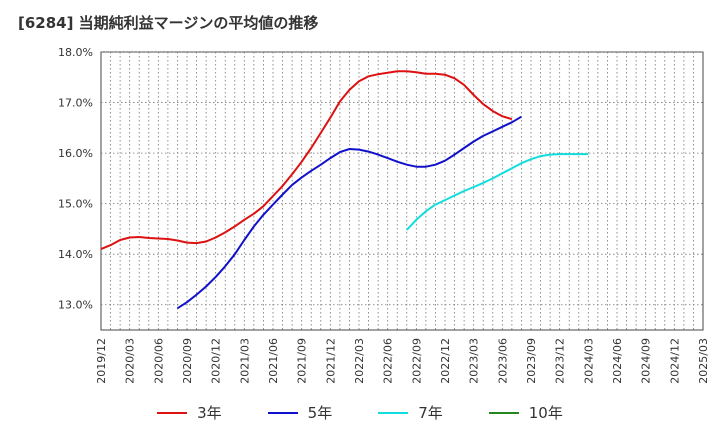  What do you see at coordinates (525, 412) in the screenshot?
I see `legend-item: 10年` at bounding box center [525, 412].